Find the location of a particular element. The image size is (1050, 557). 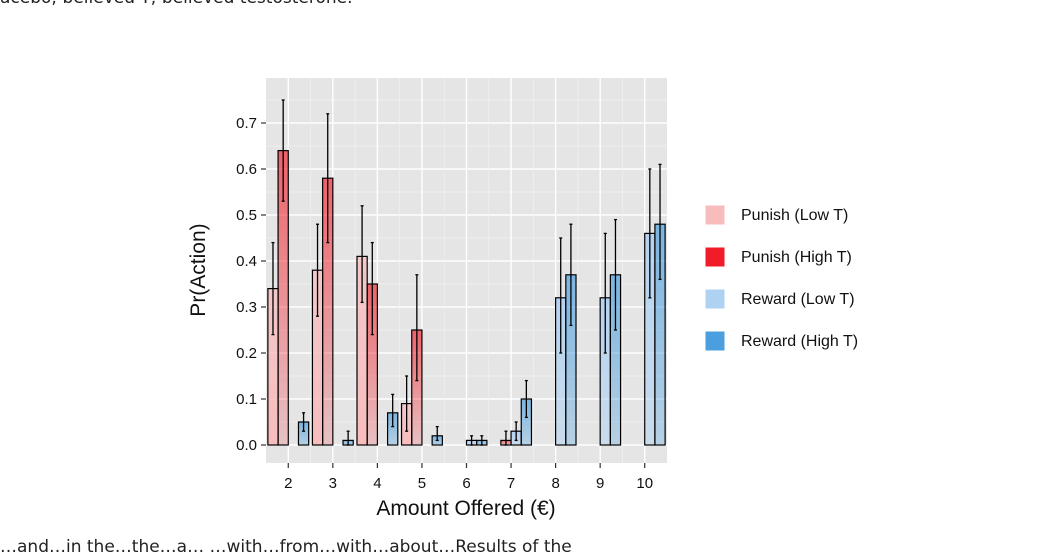

legend-label: Reward (High T) is located at coordinates (799, 341).